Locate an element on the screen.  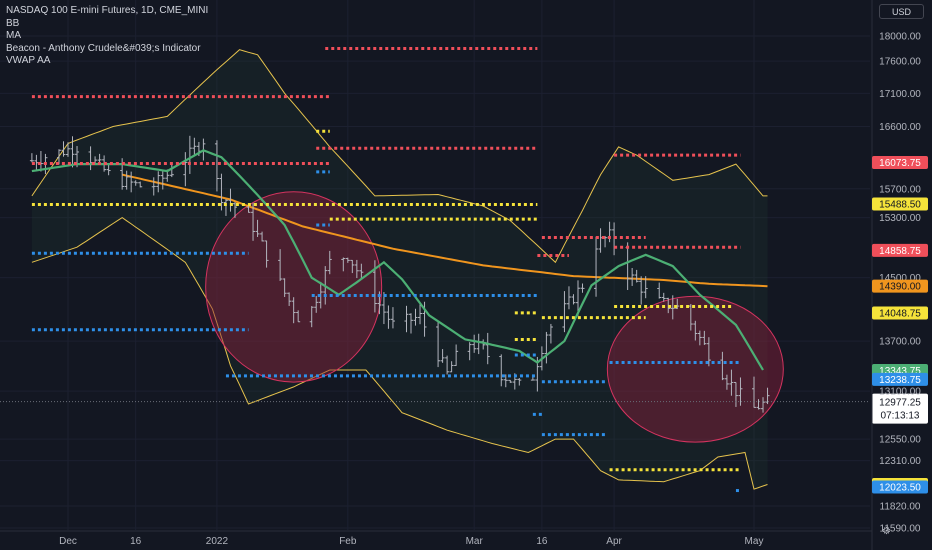
currency-button: USD is located at coordinates (901, 11).